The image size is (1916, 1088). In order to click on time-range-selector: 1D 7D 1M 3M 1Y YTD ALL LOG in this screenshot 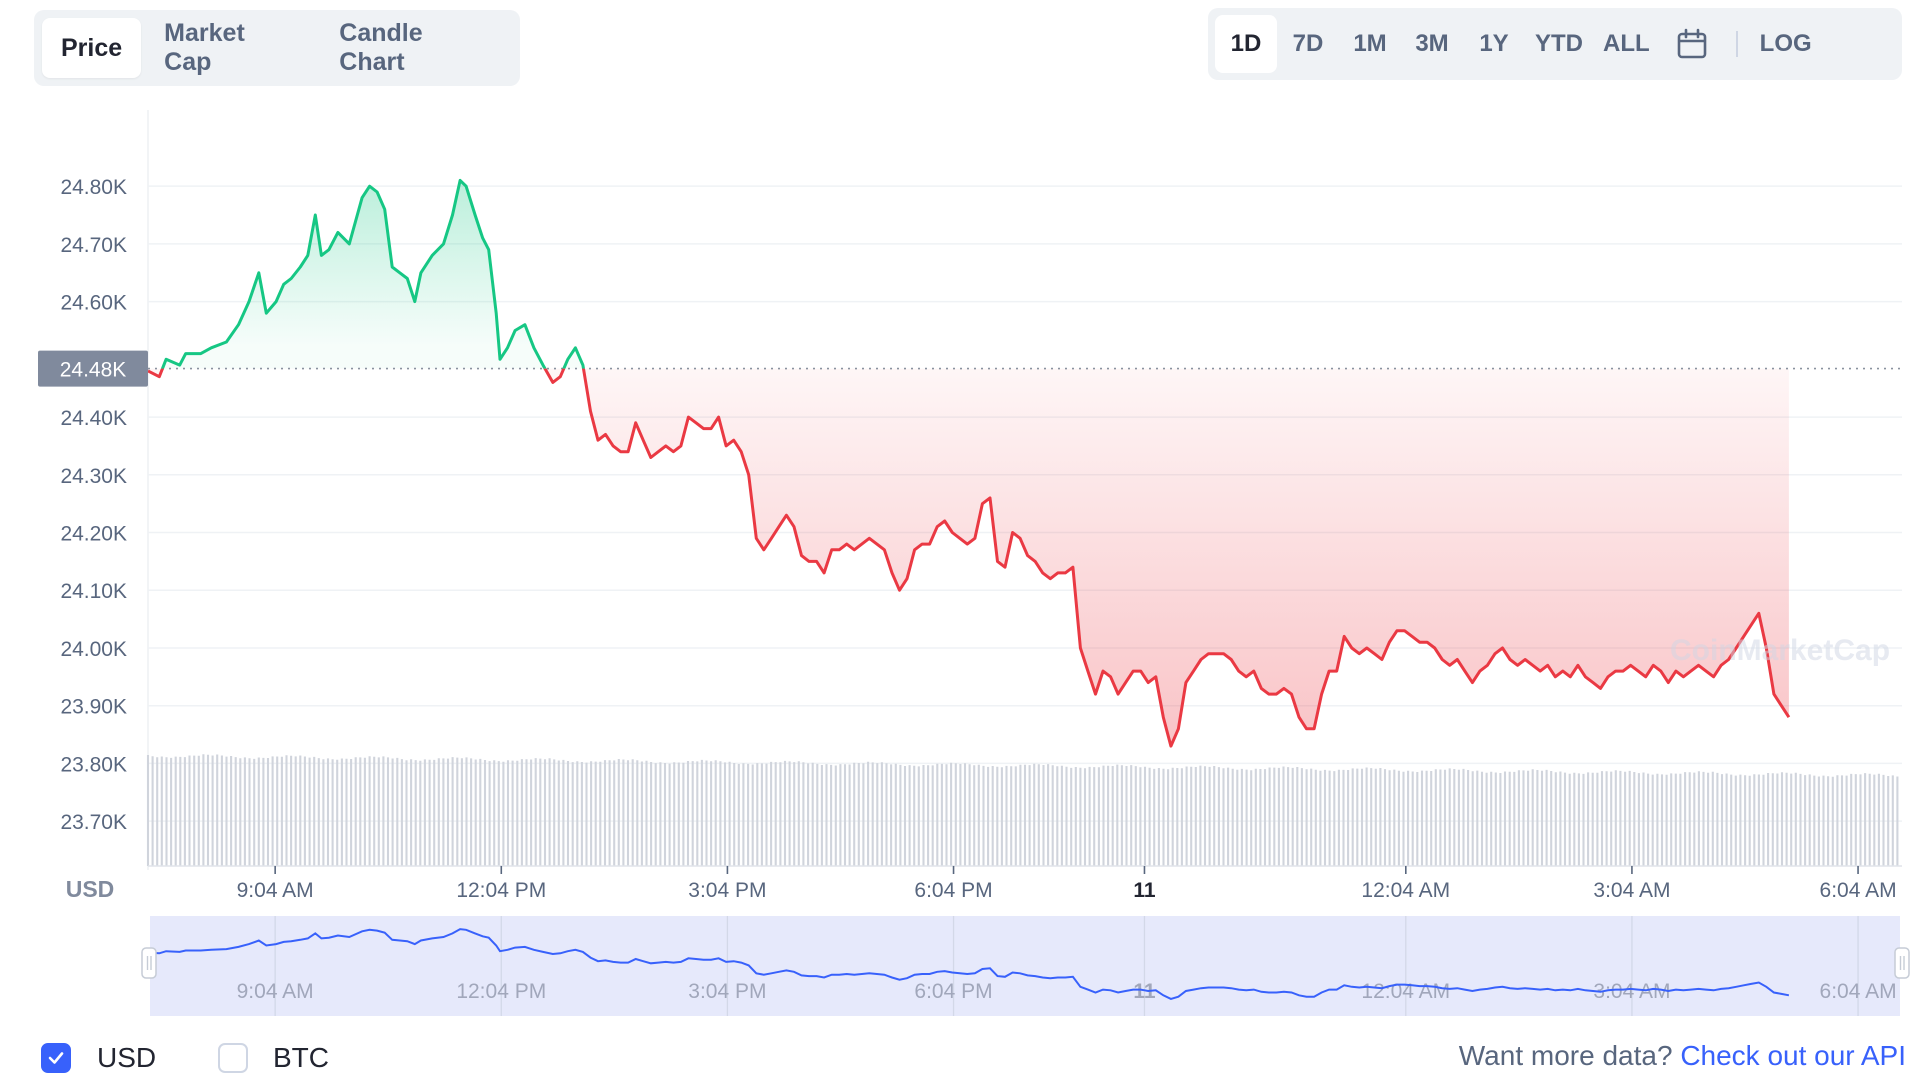, I will do `click(1555, 44)`.